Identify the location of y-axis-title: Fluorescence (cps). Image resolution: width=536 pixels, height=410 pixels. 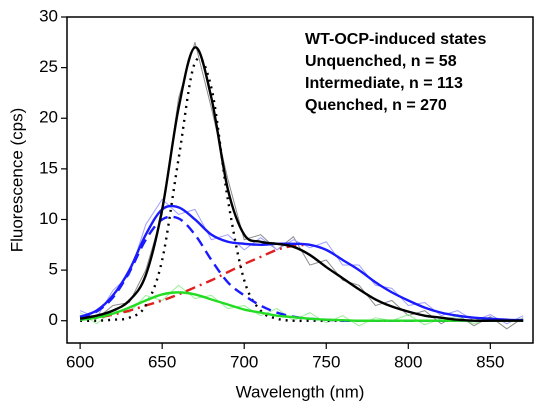
(16, 180).